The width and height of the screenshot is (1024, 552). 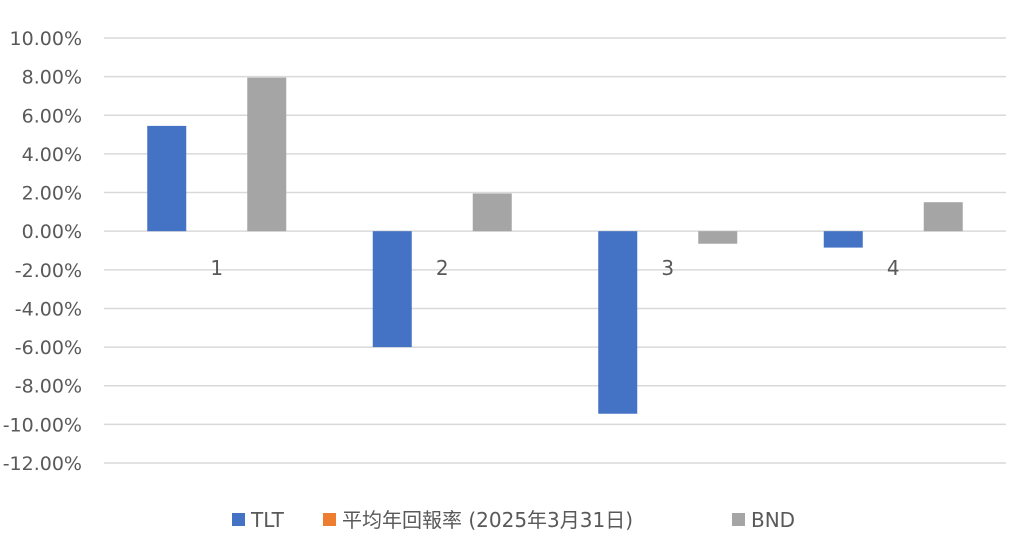 I want to click on y-tick-label: 6.00%, so click(x=52, y=116).